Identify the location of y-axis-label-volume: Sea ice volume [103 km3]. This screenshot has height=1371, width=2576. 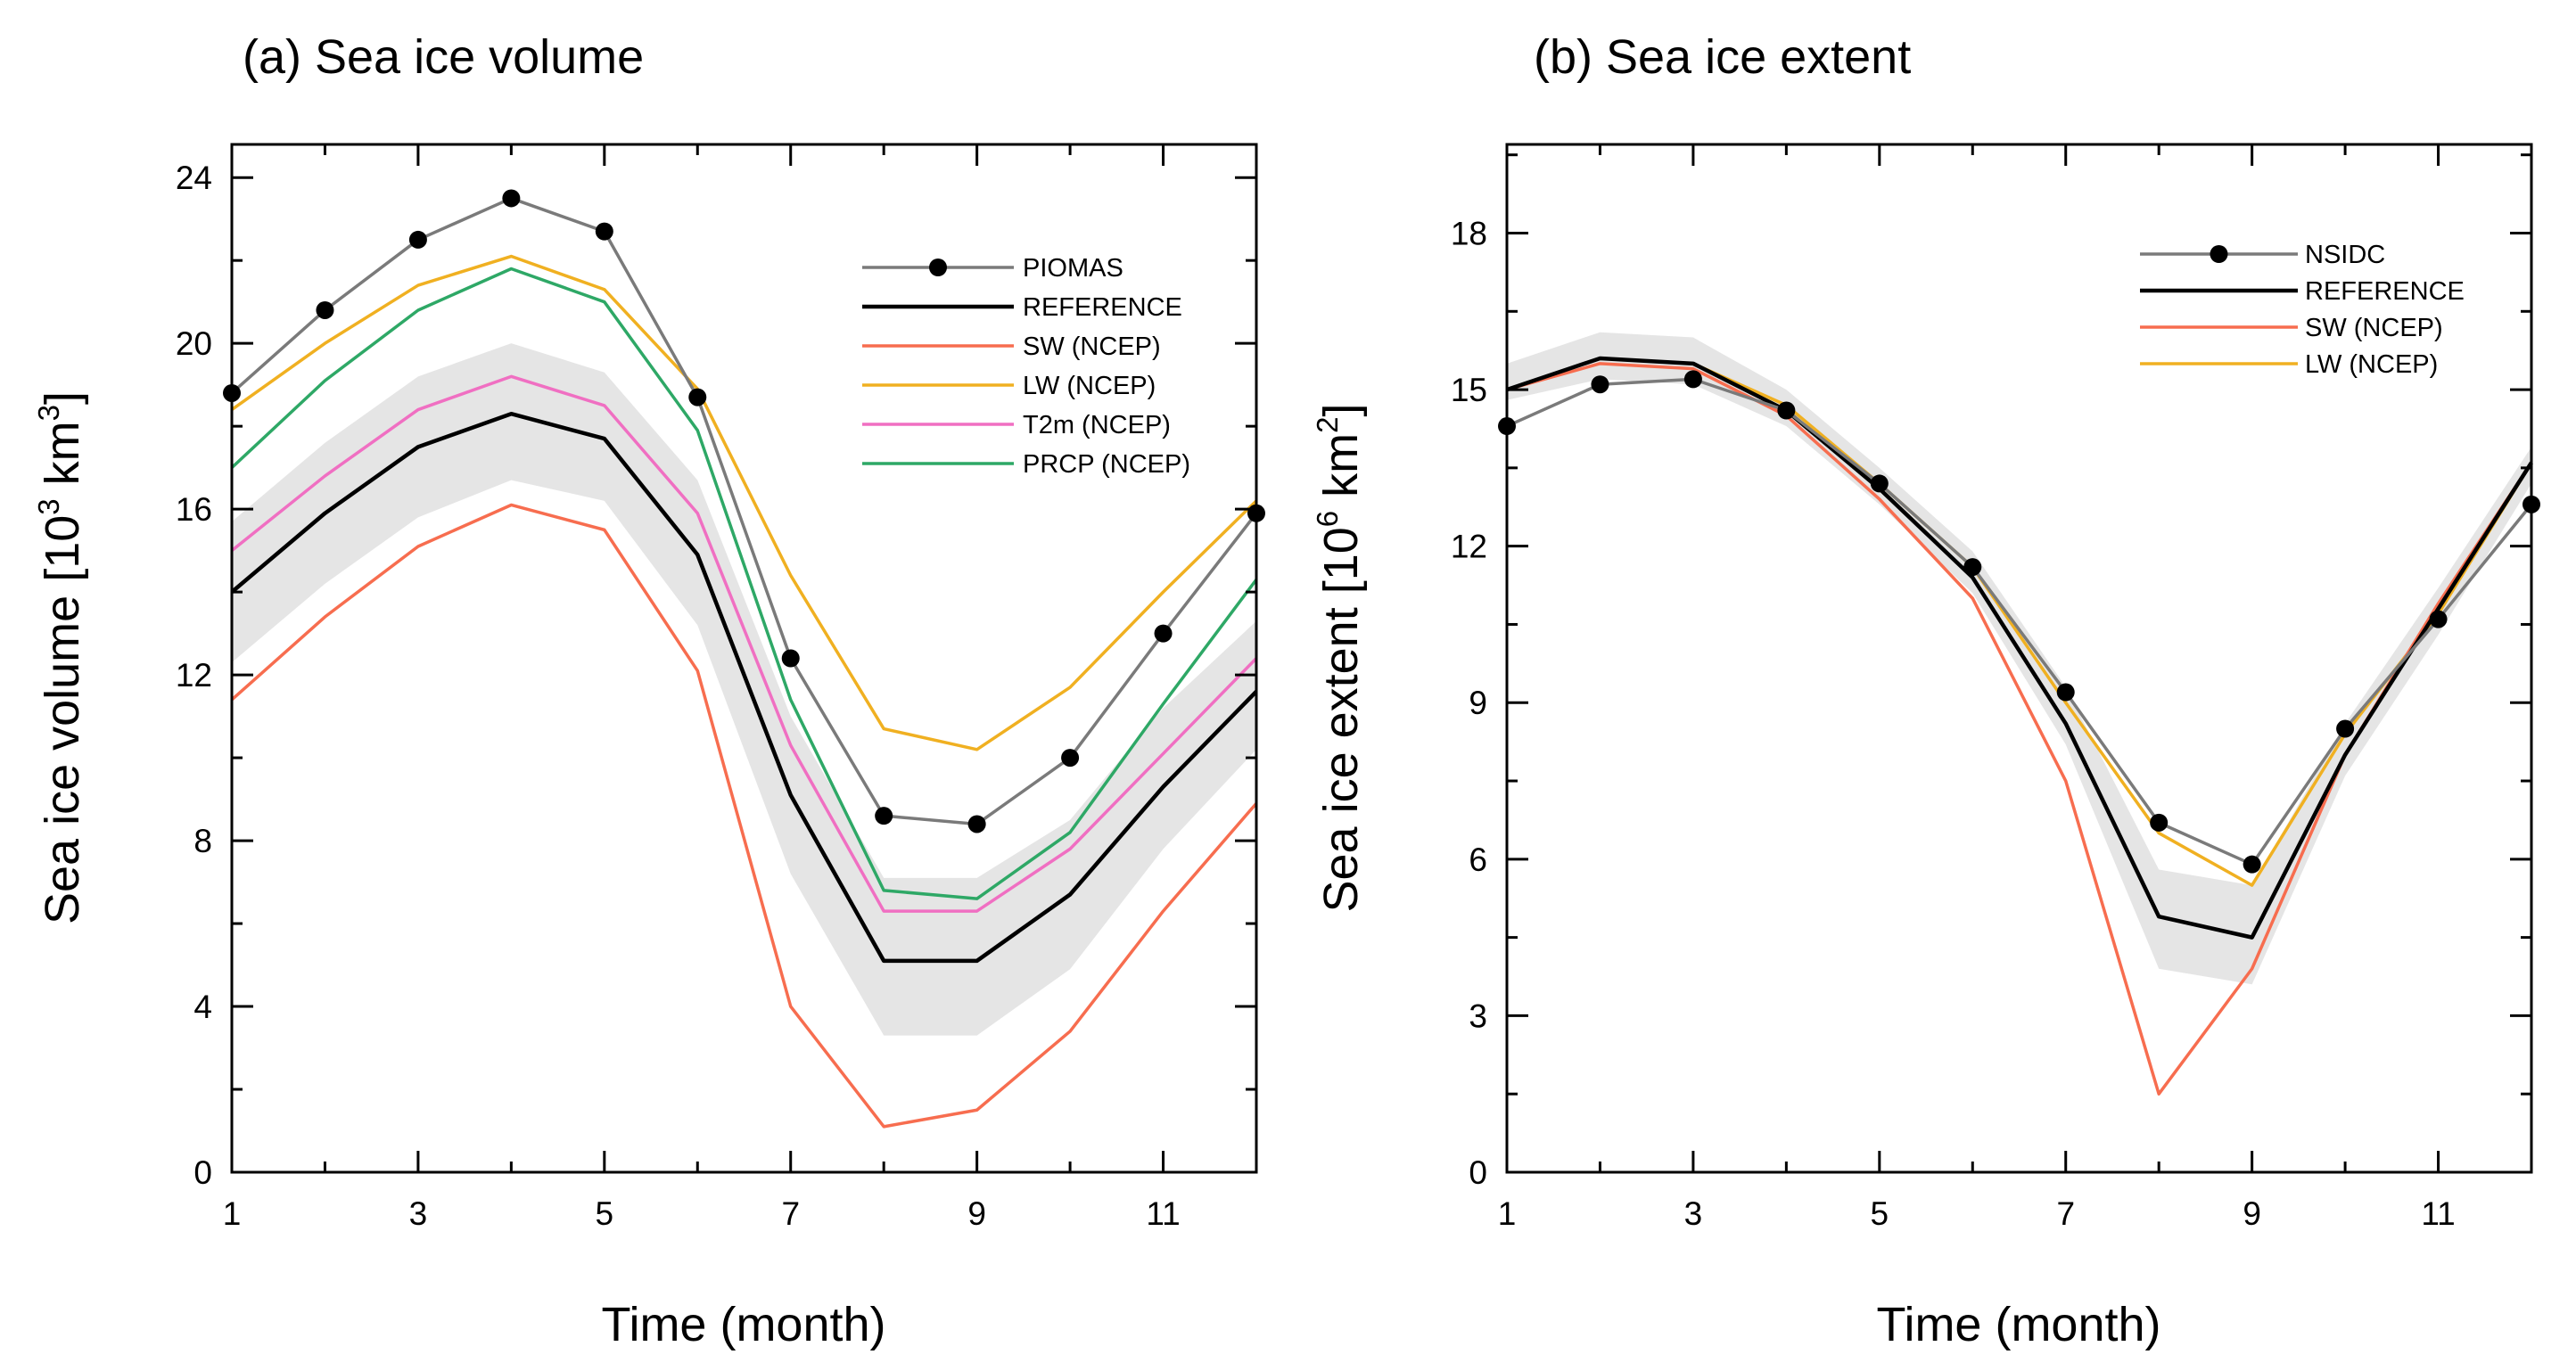
(60, 658).